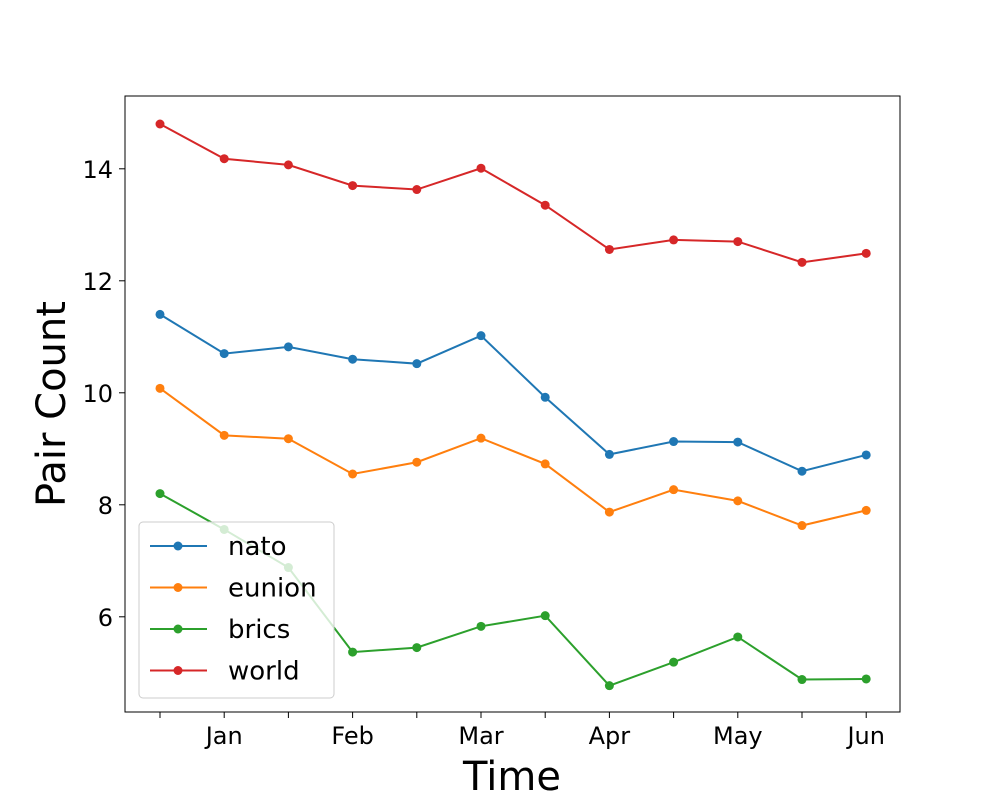 This screenshot has width=1000, height=800. I want to click on legend-item-eunion: eunion, so click(233, 589).